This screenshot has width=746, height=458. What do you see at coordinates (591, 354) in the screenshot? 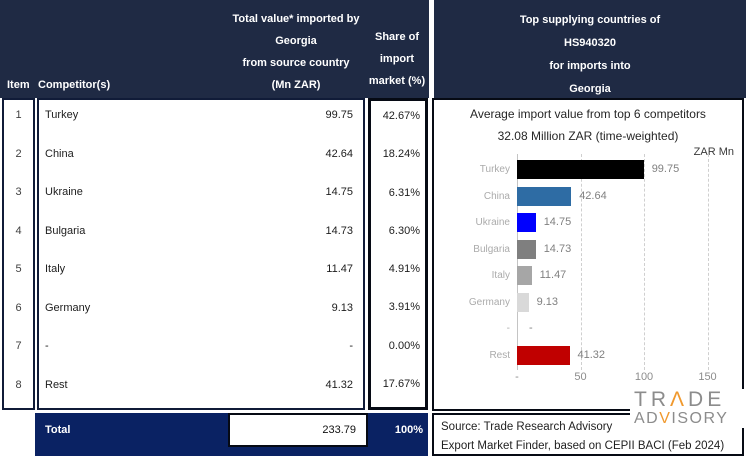
I see `bar-value-label: 41.32` at bounding box center [591, 354].